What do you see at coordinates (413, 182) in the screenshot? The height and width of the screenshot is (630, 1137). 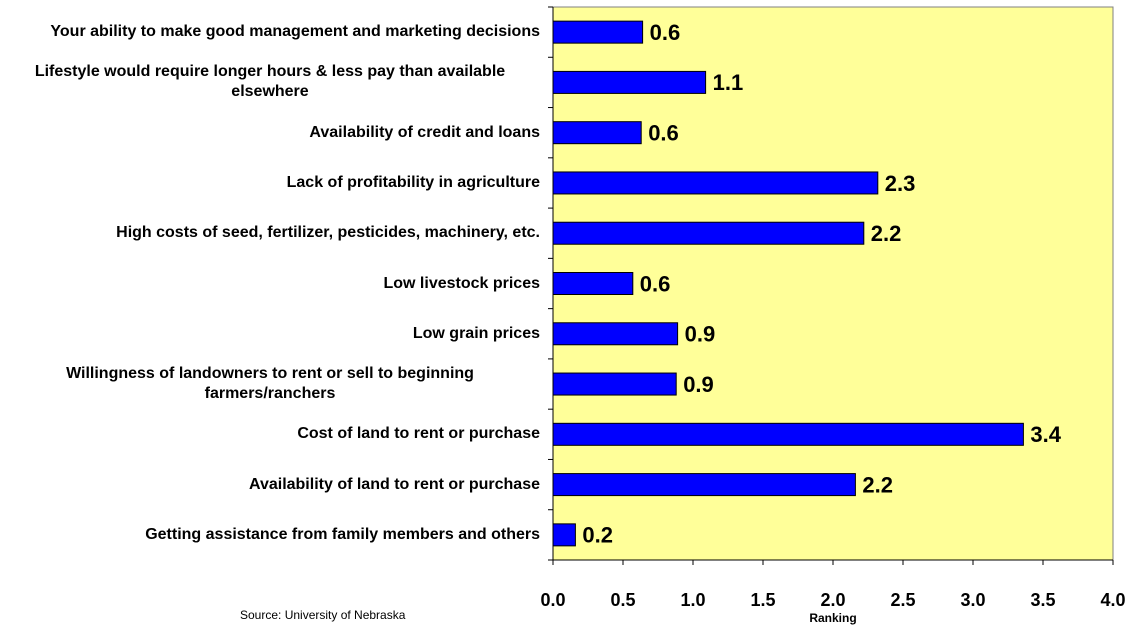 I see `y-tick-label: Lack of profitability in agriculture` at bounding box center [413, 182].